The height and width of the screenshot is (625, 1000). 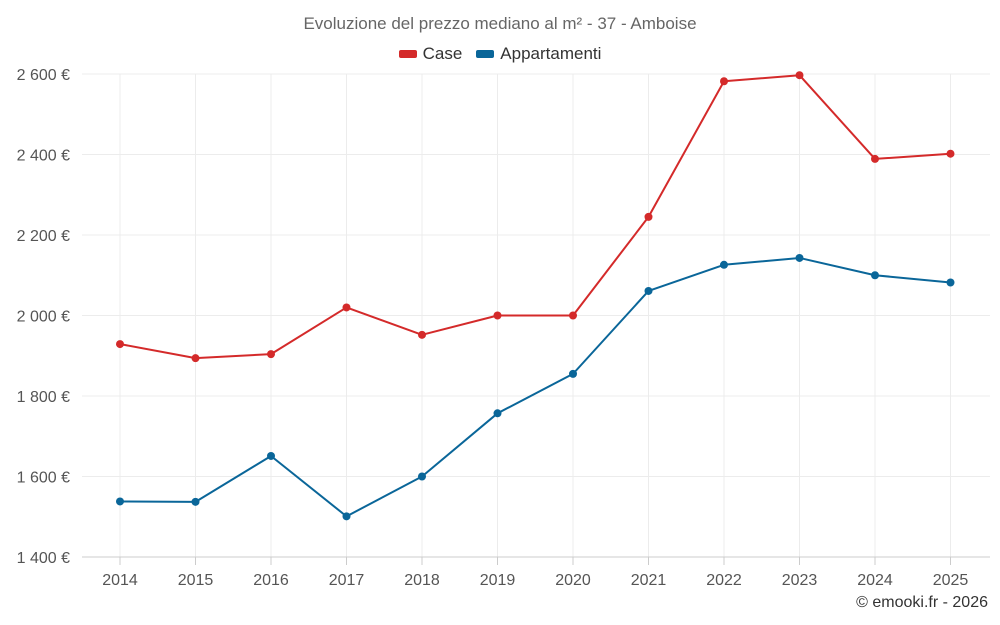 I want to click on y-tick-label: 2 400 €, so click(x=43, y=156).